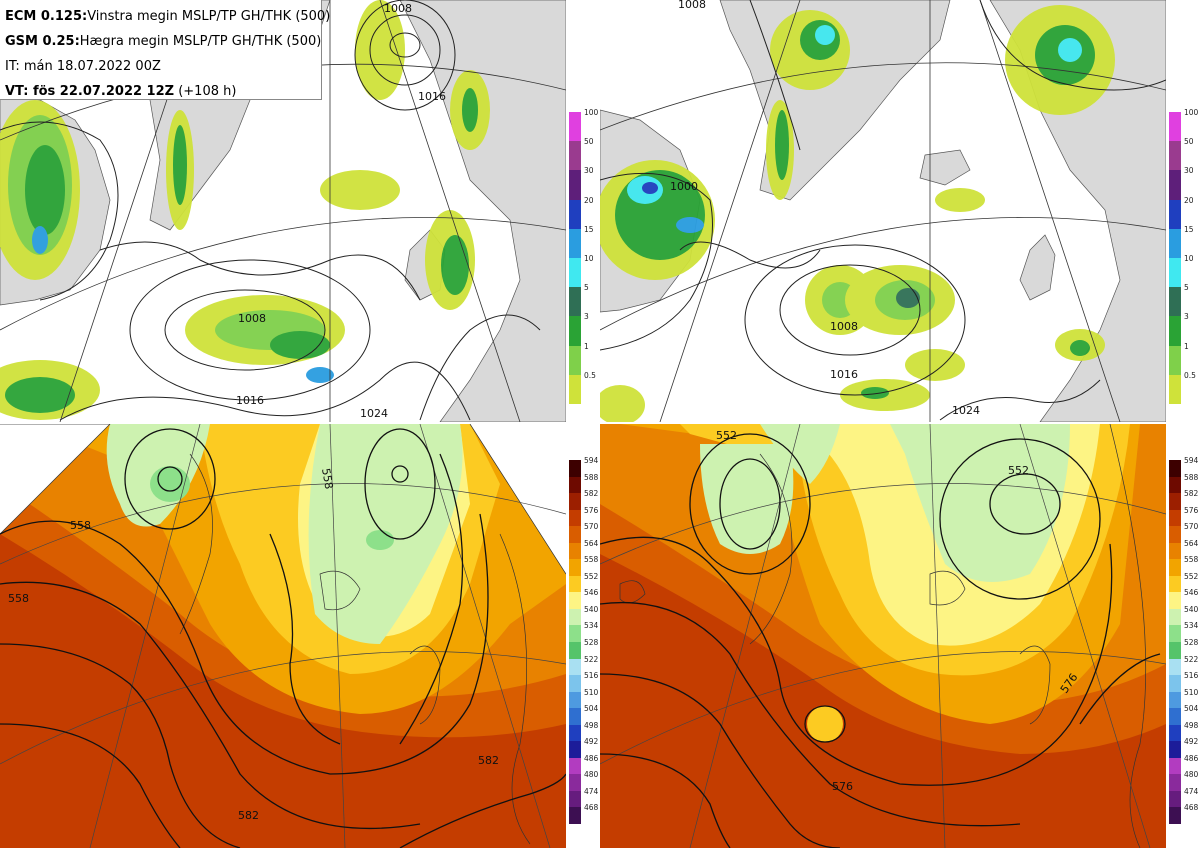 The height and width of the screenshot is (848, 1200). Describe the element at coordinates (591, 626) in the screenshot. I see `colorbar-label: 534` at that location.